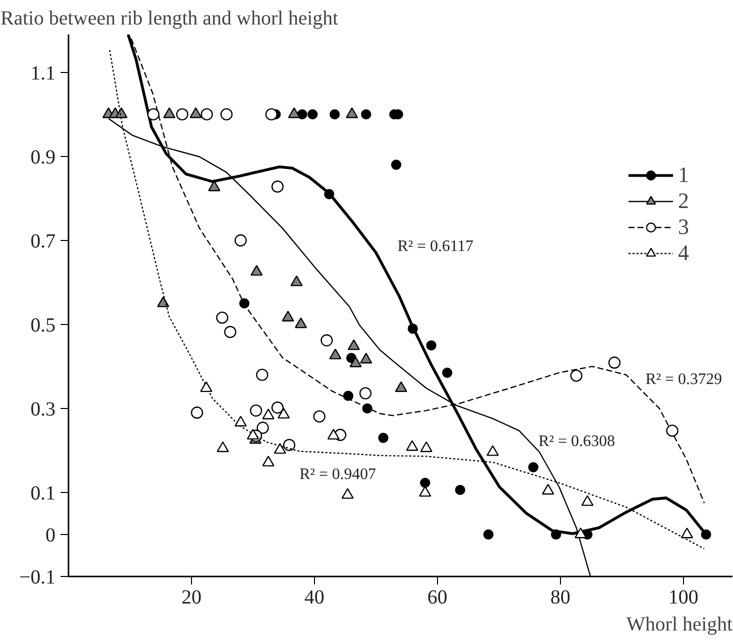 The height and width of the screenshot is (640, 733). Describe the element at coordinates (43, 73) in the screenshot. I see `y-tick-label: 1.1` at that location.